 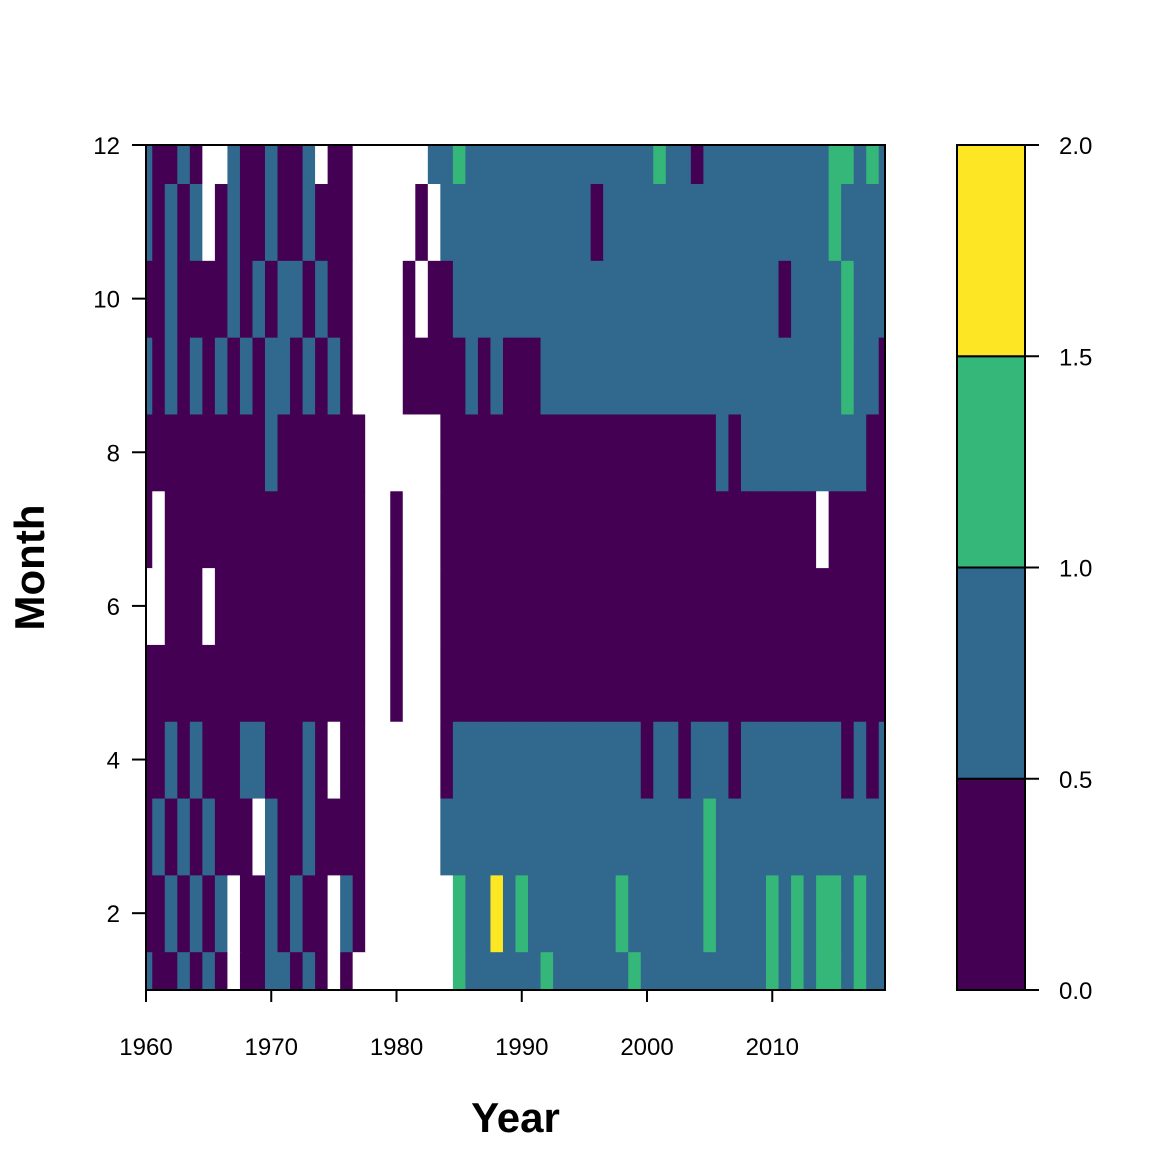 What do you see at coordinates (145, 1047) in the screenshot?
I see `x-tick-label: 1960` at bounding box center [145, 1047].